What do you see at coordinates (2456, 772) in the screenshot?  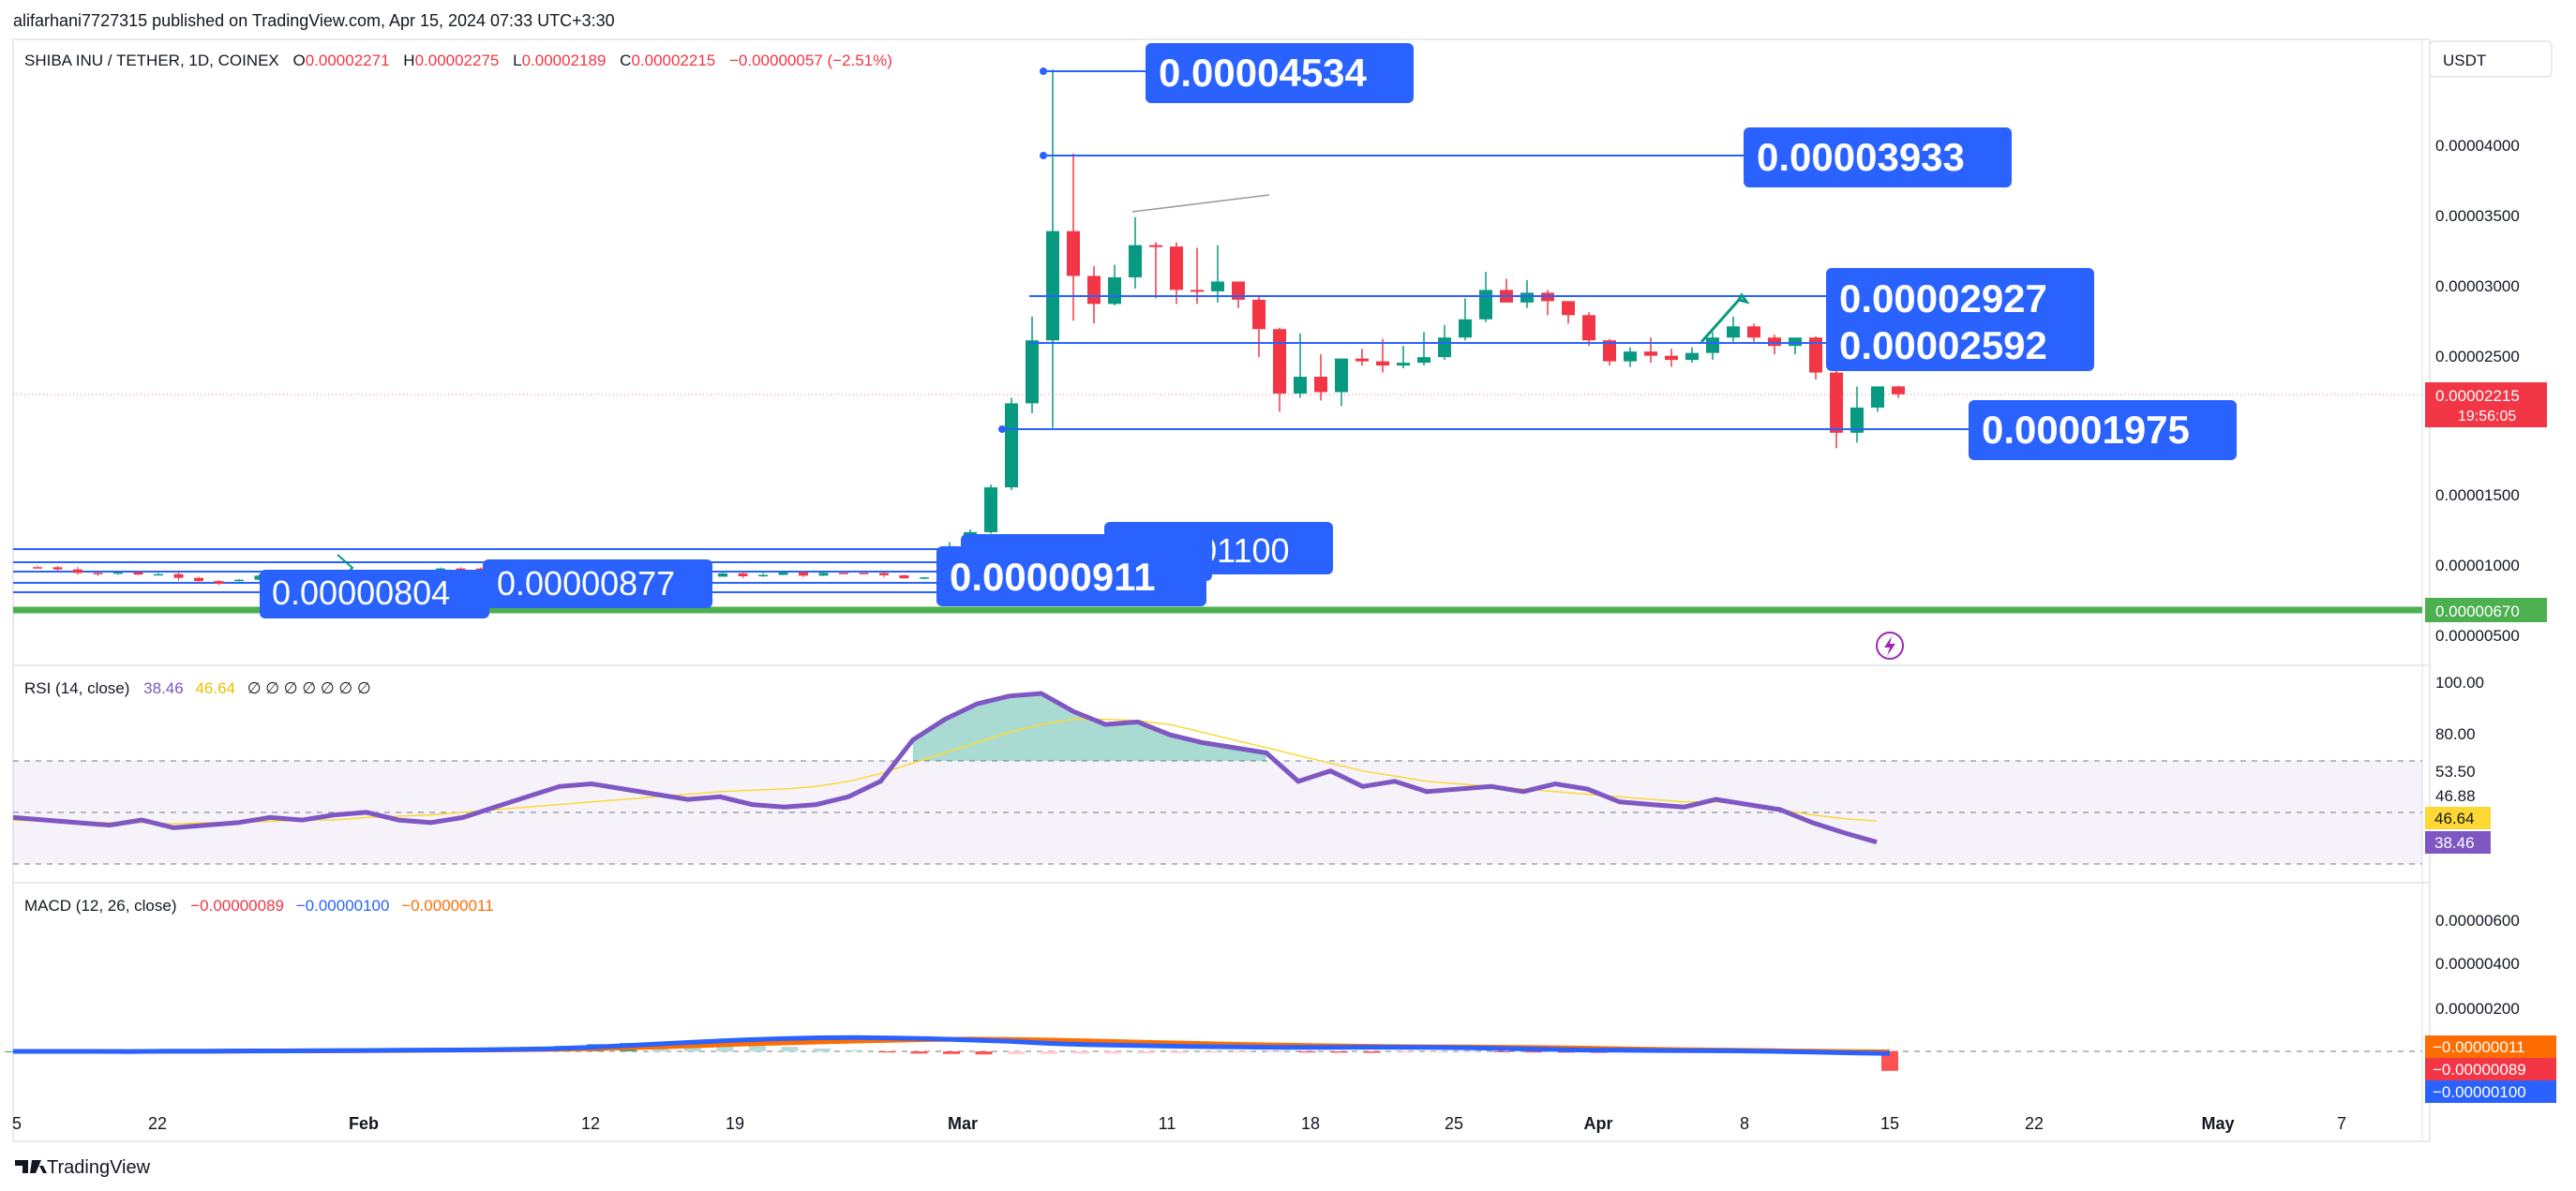 I see `rsi-tick: 53.50` at bounding box center [2456, 772].